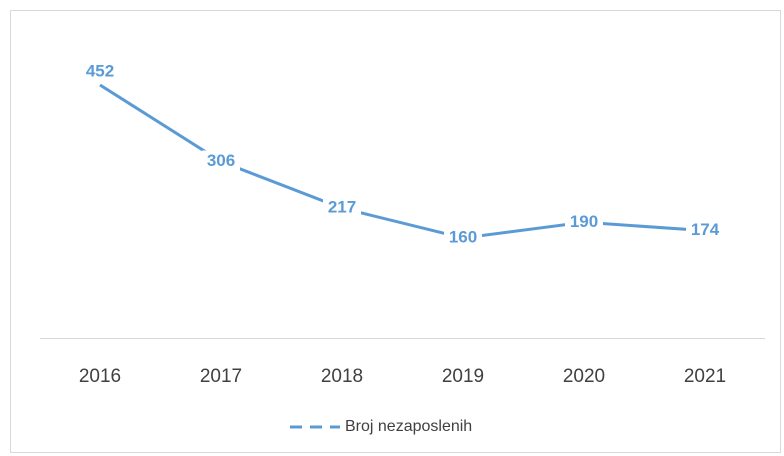 The height and width of the screenshot is (456, 784). What do you see at coordinates (408, 426) in the screenshot?
I see `legend-label: Broj nezaposlenih` at bounding box center [408, 426].